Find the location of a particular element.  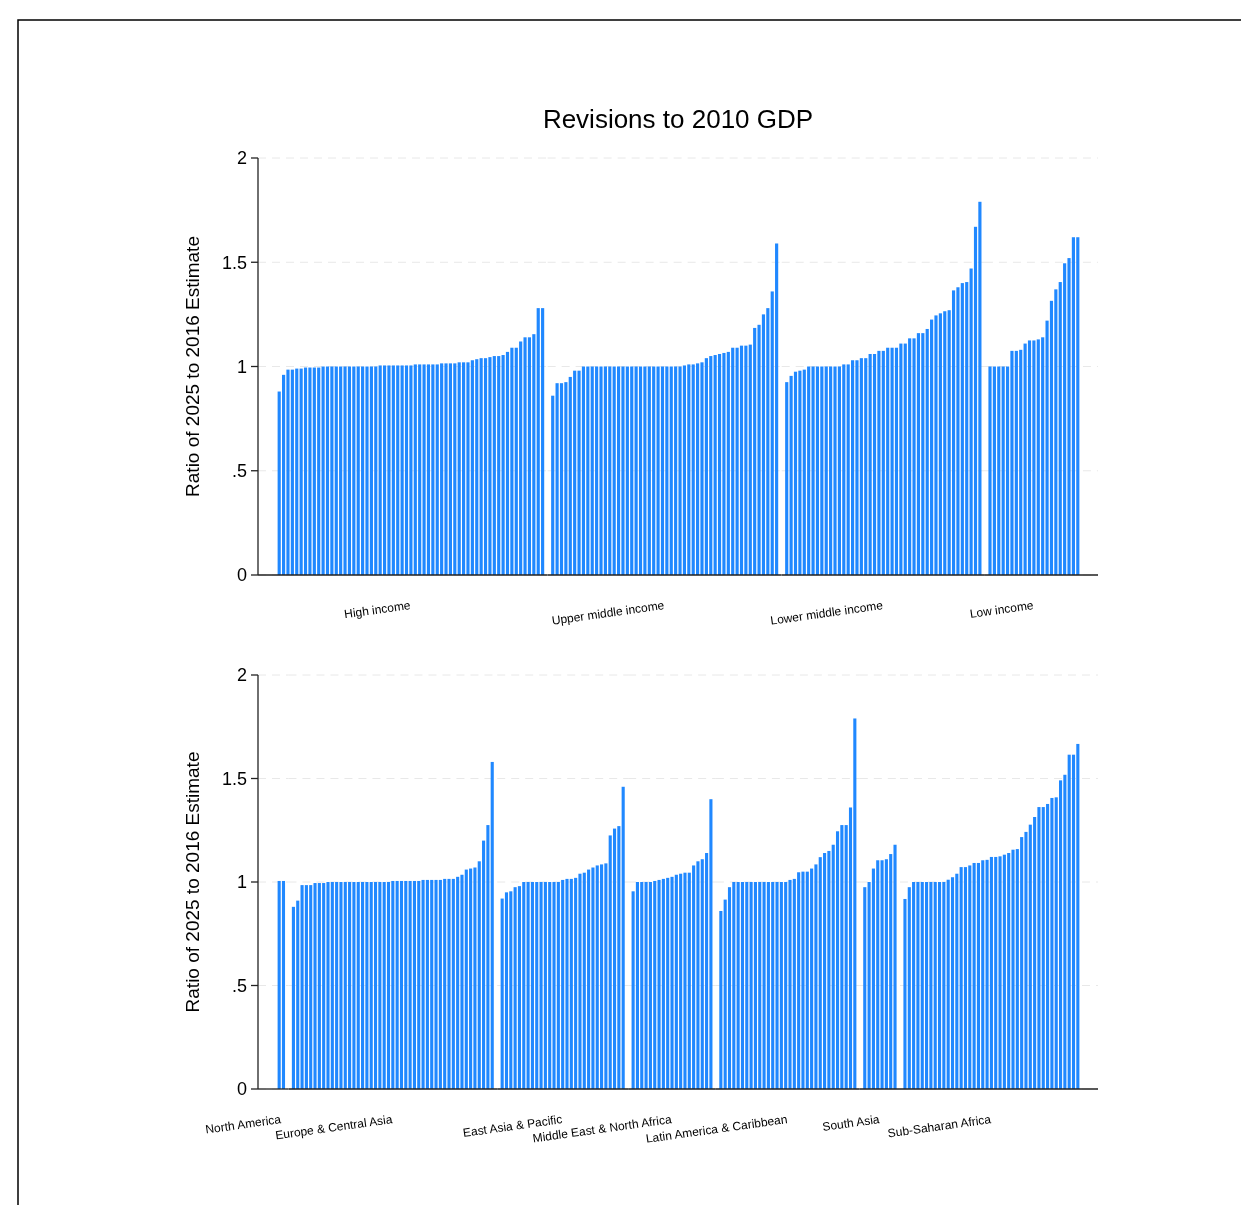

x-axis-title: Sub-Saharan Africa is located at coordinates (939, 1126).